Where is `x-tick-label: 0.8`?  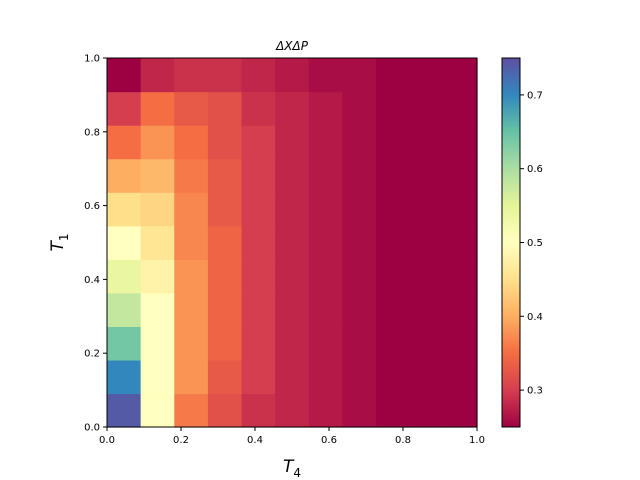 x-tick-label: 0.8 is located at coordinates (403, 440).